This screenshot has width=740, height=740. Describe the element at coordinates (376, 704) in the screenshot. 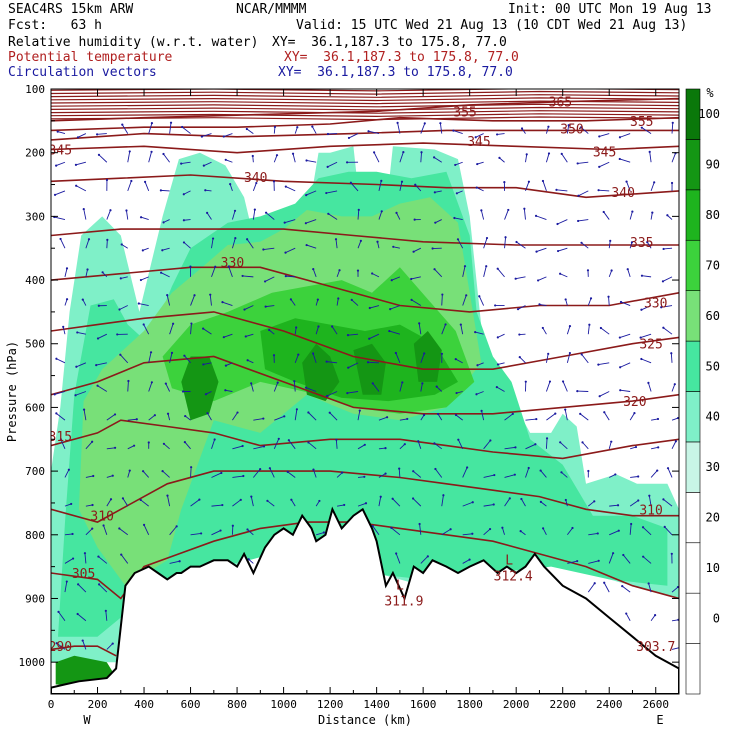

I see `x-tick-label: 1400` at that location.